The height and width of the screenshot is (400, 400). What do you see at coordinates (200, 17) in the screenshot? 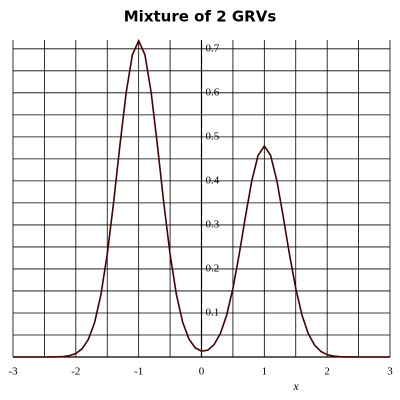
I see `chart-title: Mixture of 2 GRVs` at bounding box center [200, 17].